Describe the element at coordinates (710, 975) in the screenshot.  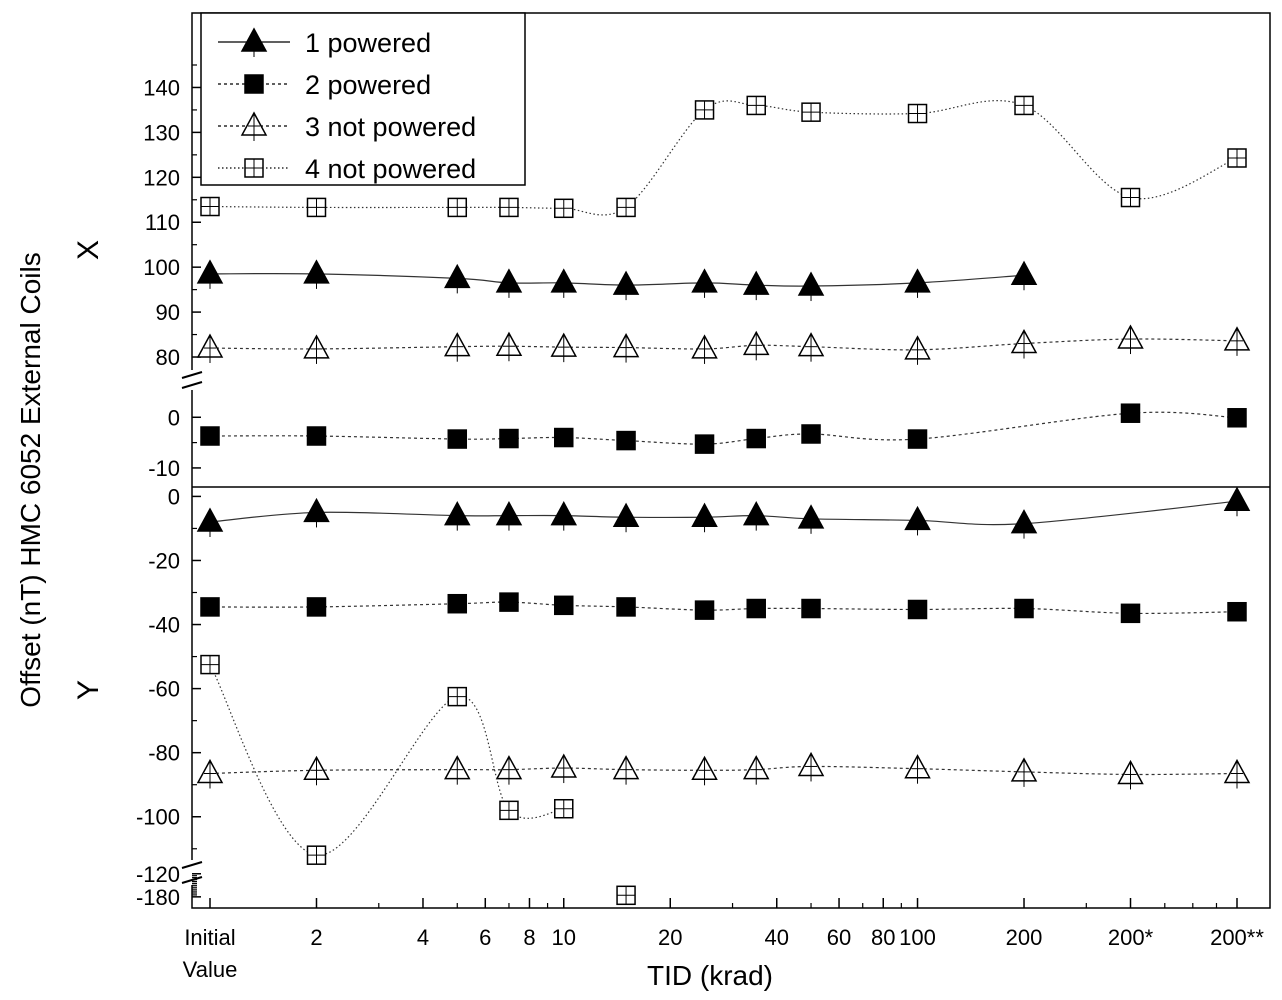
I see `x-axis-title: TID (krad)` at that location.